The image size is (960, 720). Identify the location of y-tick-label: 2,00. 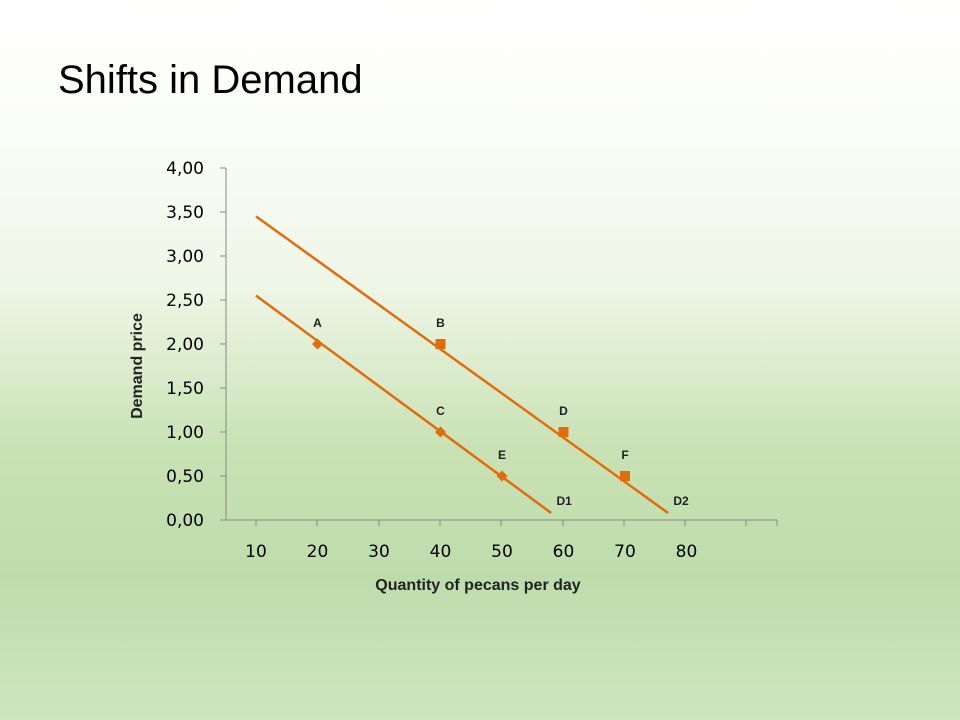
(185, 345).